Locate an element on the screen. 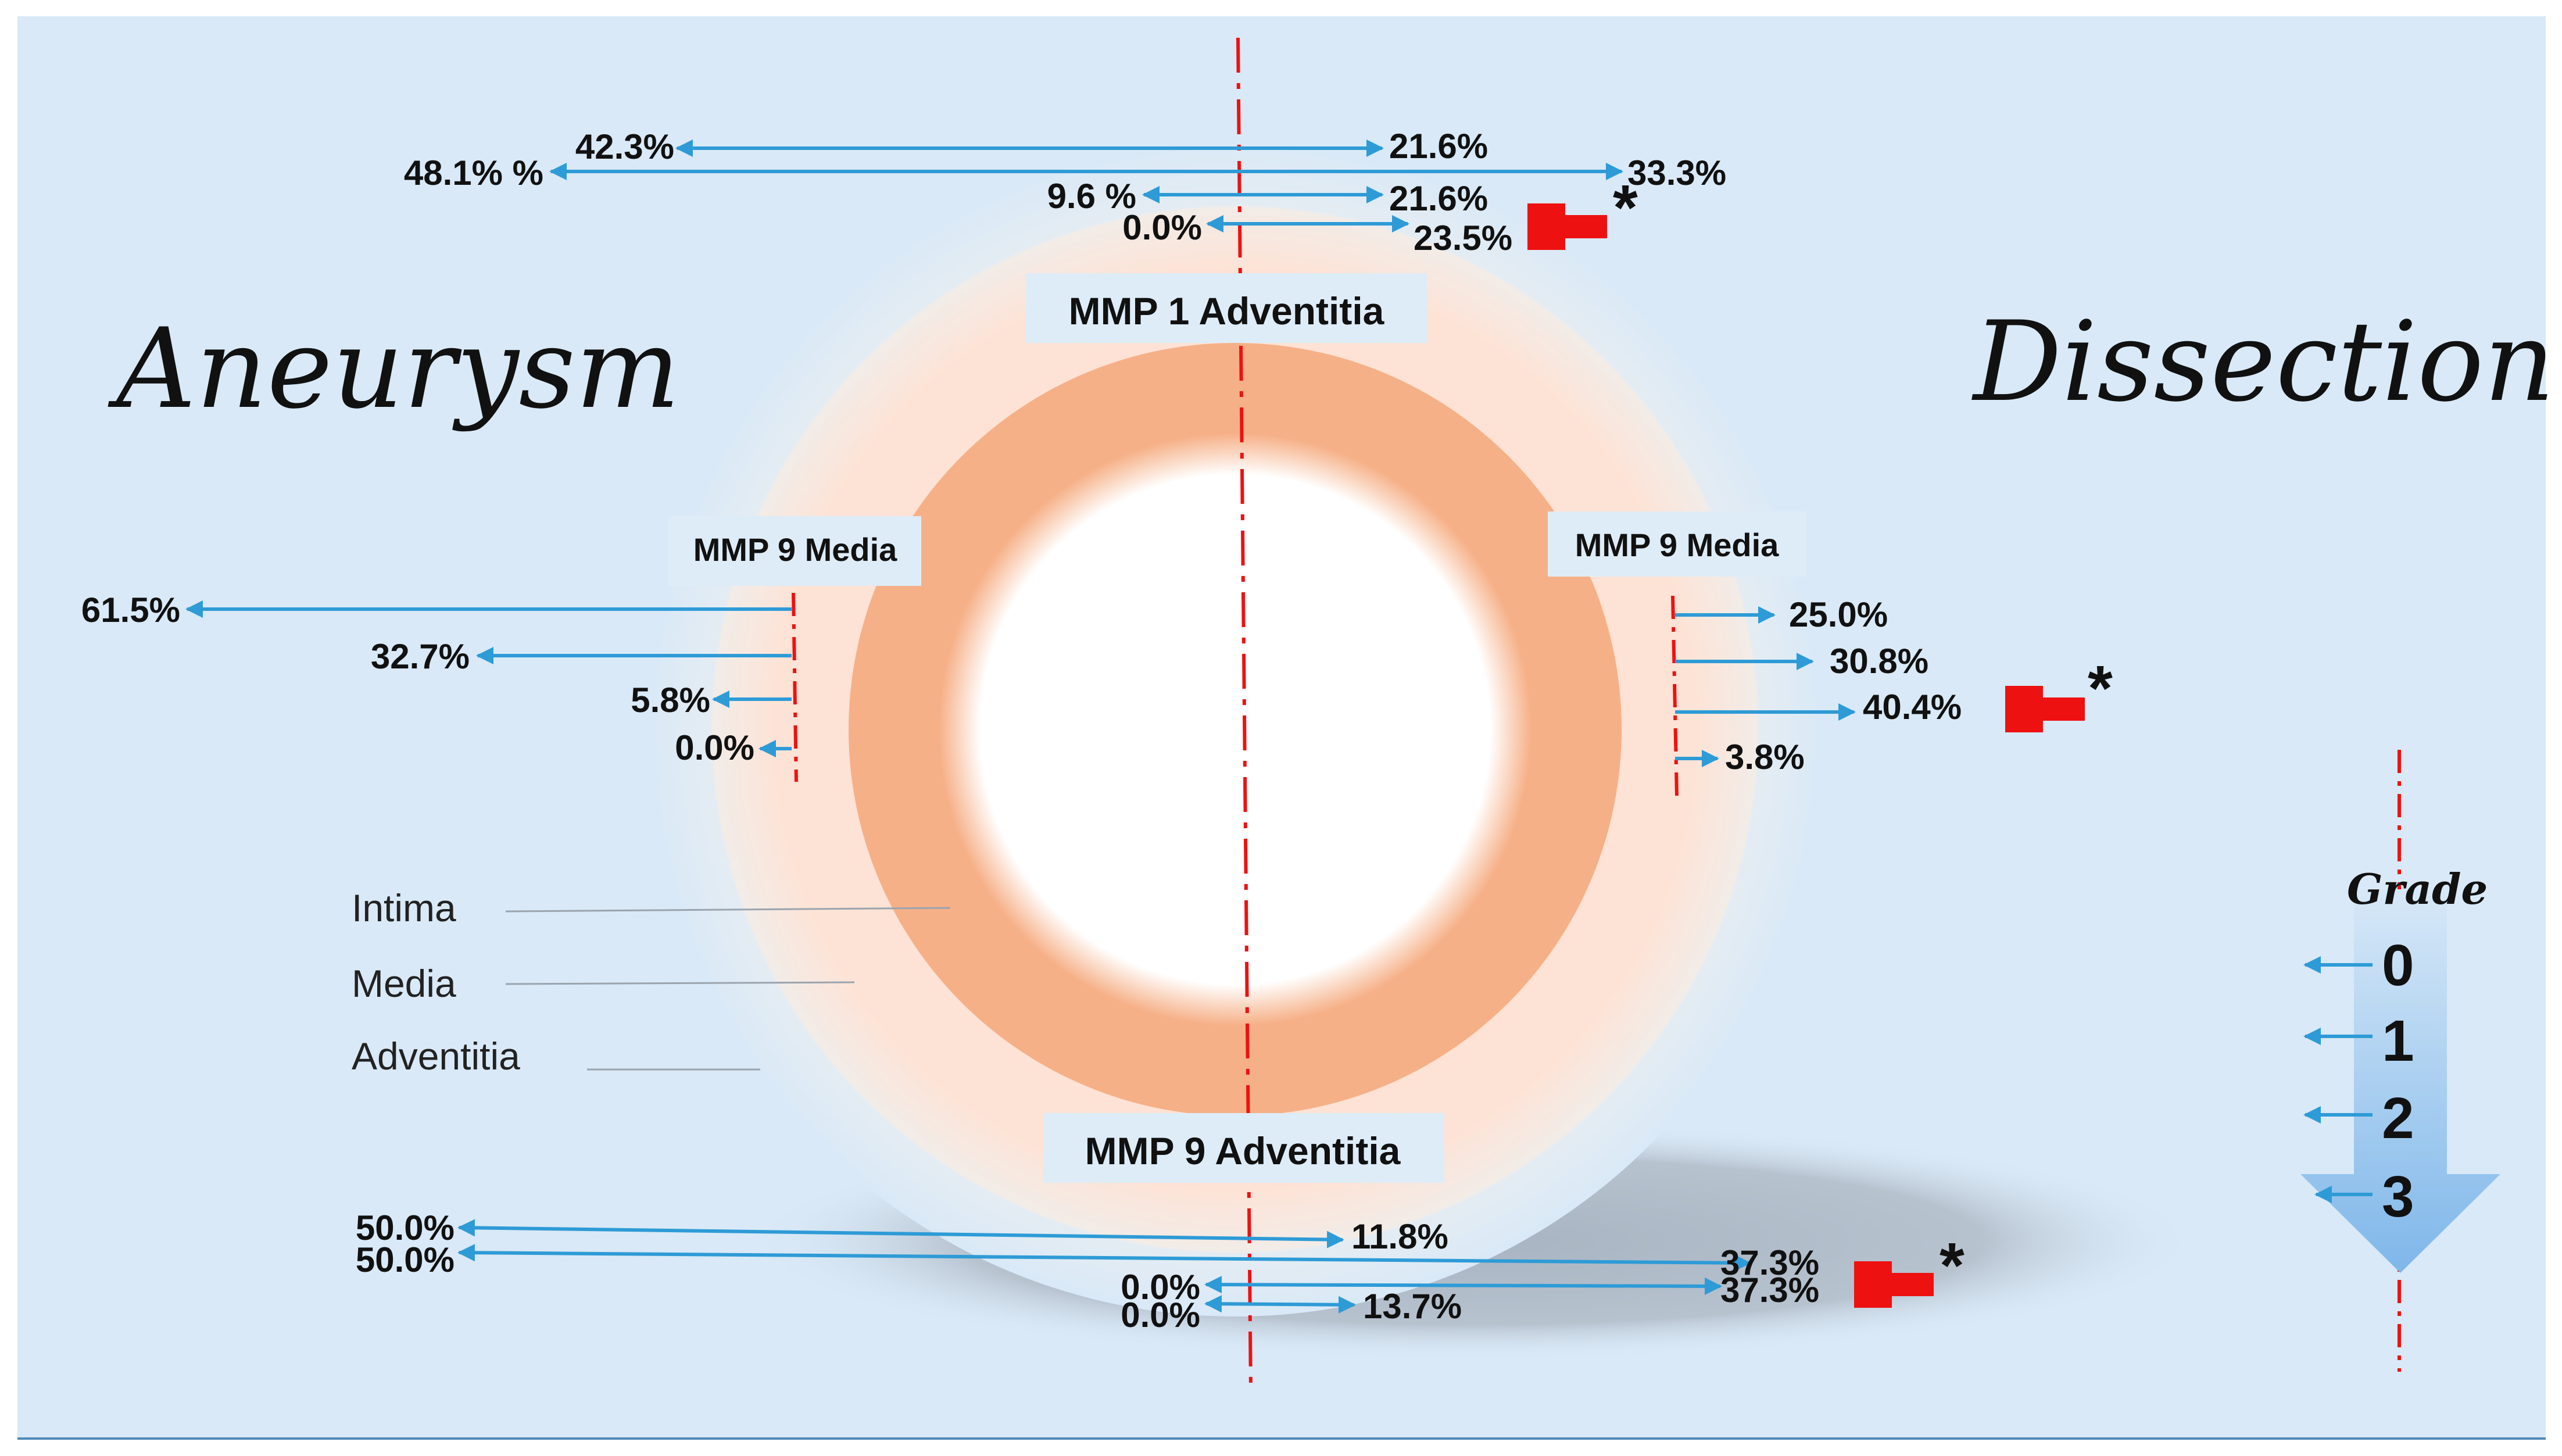 This screenshot has width=2562, height=1456. grade-1-label: 1 is located at coordinates (2398, 1041).